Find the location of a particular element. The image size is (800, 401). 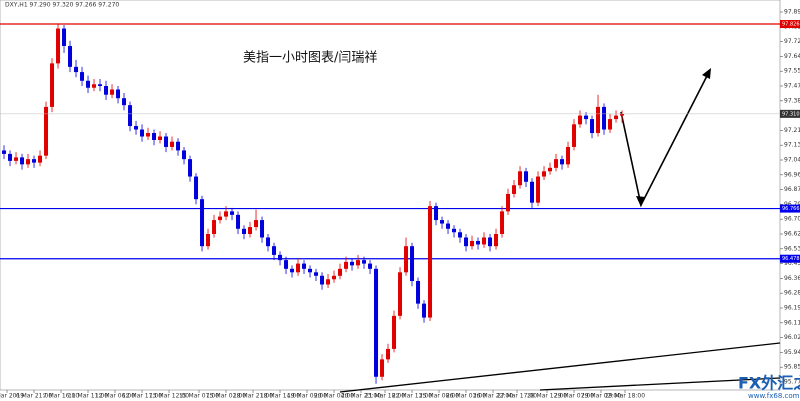

y-tick-label: 97.130 is located at coordinates (792, 145).